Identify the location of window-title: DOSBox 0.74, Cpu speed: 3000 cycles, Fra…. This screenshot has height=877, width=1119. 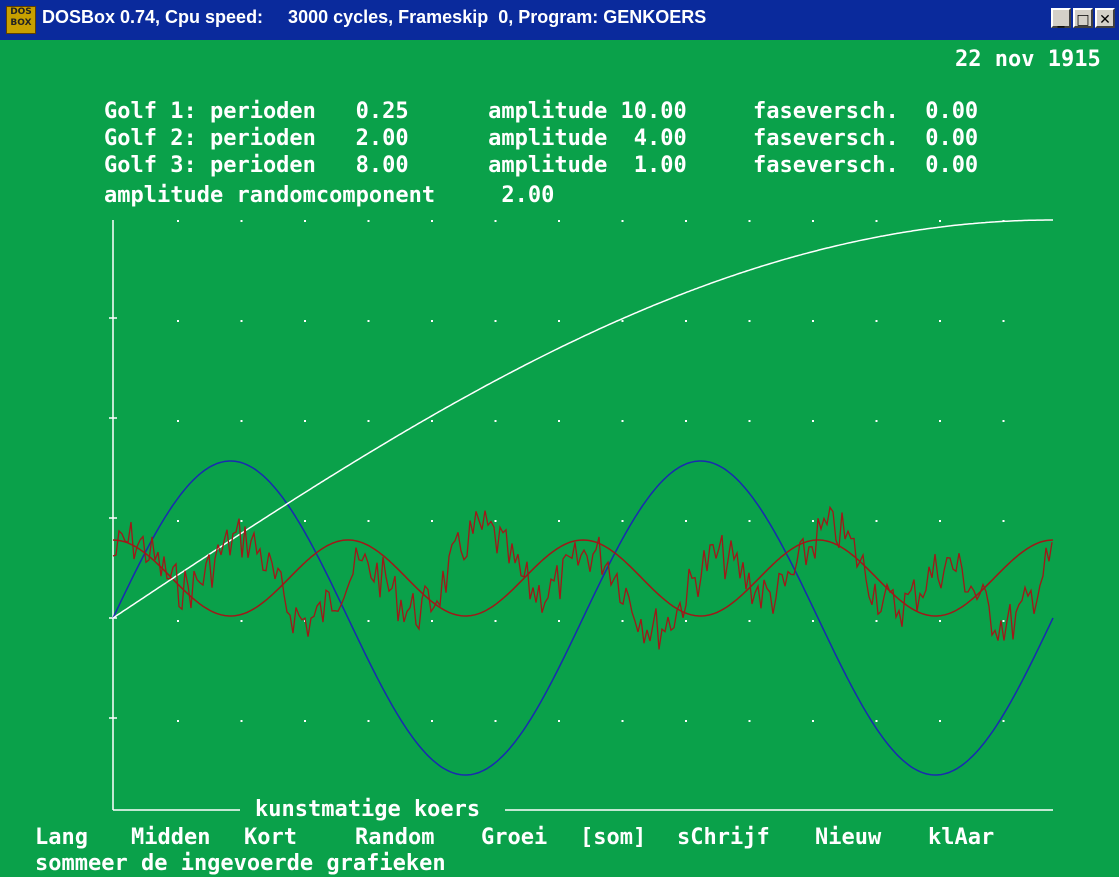
(374, 17).